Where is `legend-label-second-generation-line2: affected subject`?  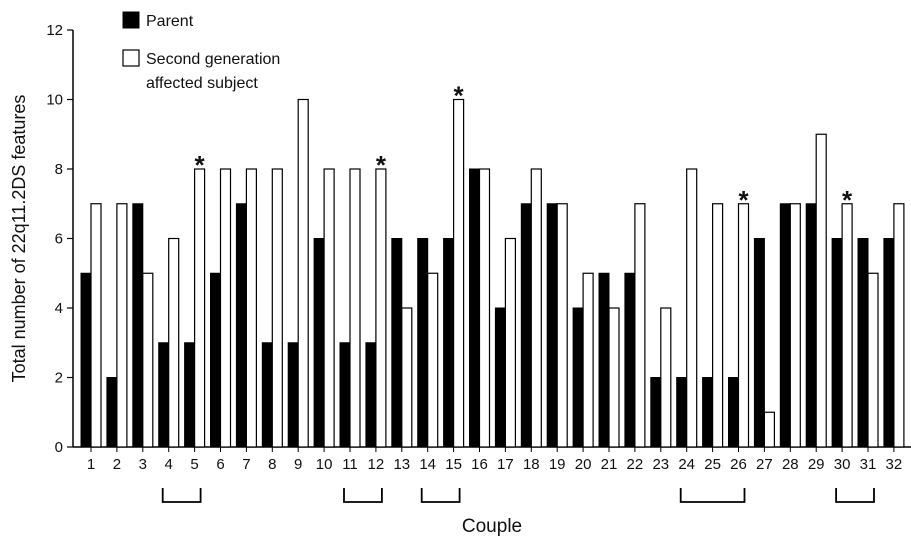 legend-label-second-generation-line2: affected subject is located at coordinates (202, 83).